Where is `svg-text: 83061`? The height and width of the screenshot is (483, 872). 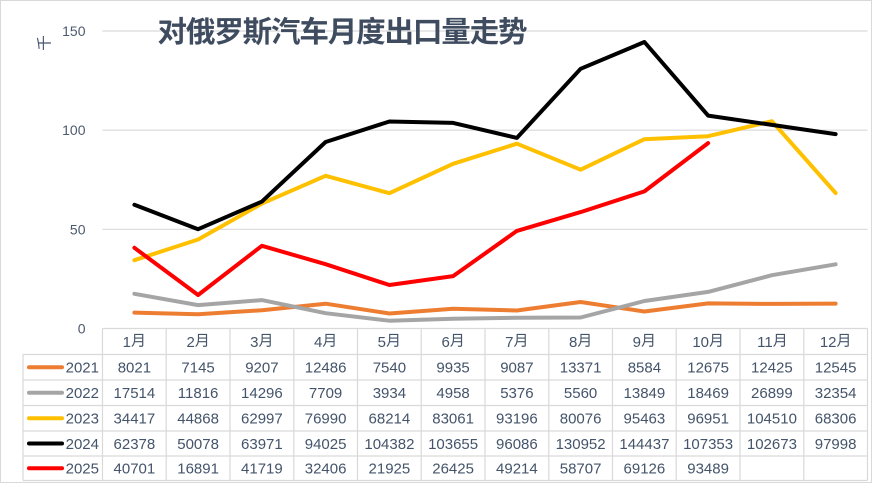
svg-text: 83061 is located at coordinates (453, 419).